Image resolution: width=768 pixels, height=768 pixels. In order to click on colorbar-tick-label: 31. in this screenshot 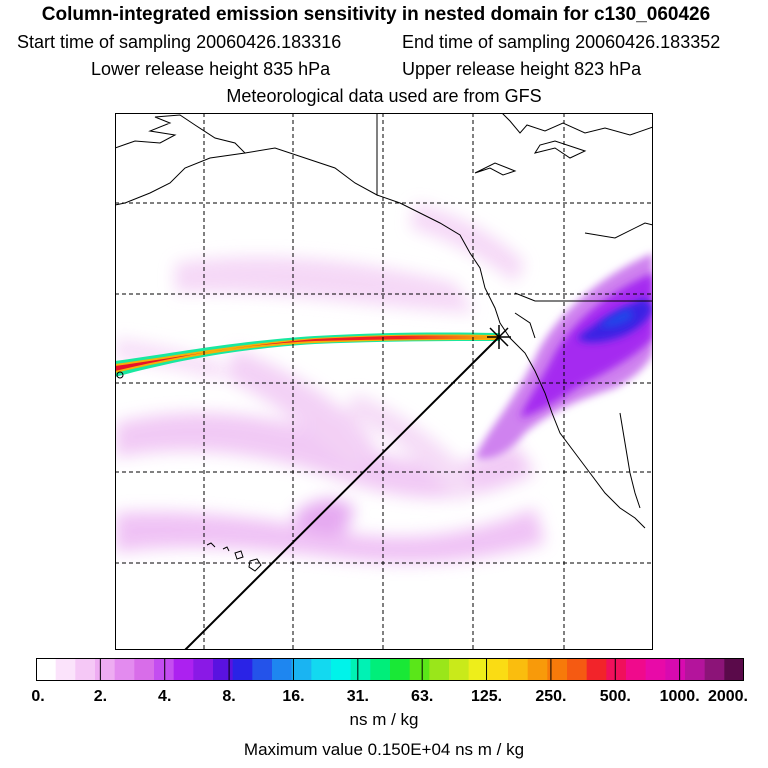, I will do `click(357, 696)`.